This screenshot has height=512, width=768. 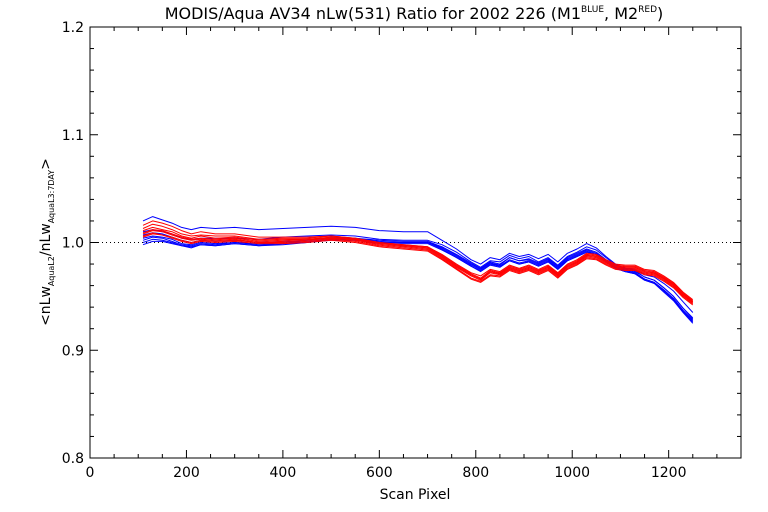 What do you see at coordinates (73, 136) in the screenshot?
I see `y-tick-label: 1.1` at bounding box center [73, 136].